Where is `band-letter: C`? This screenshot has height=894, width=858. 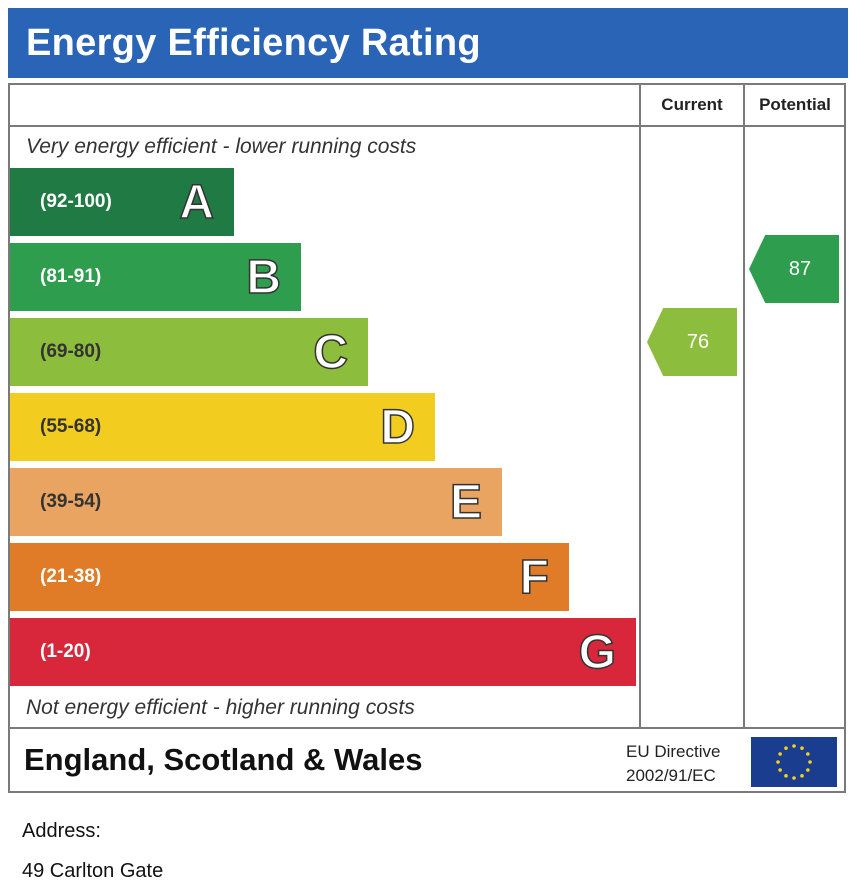
band-letter: C is located at coordinates (331, 352).